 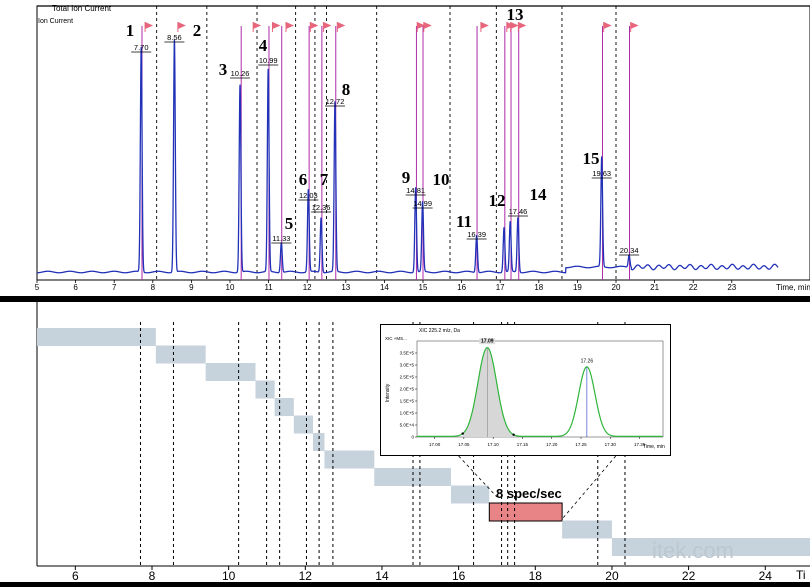 What do you see at coordinates (423, 287) in the screenshot?
I see `tic-x-tick-label: 15` at bounding box center [423, 287].